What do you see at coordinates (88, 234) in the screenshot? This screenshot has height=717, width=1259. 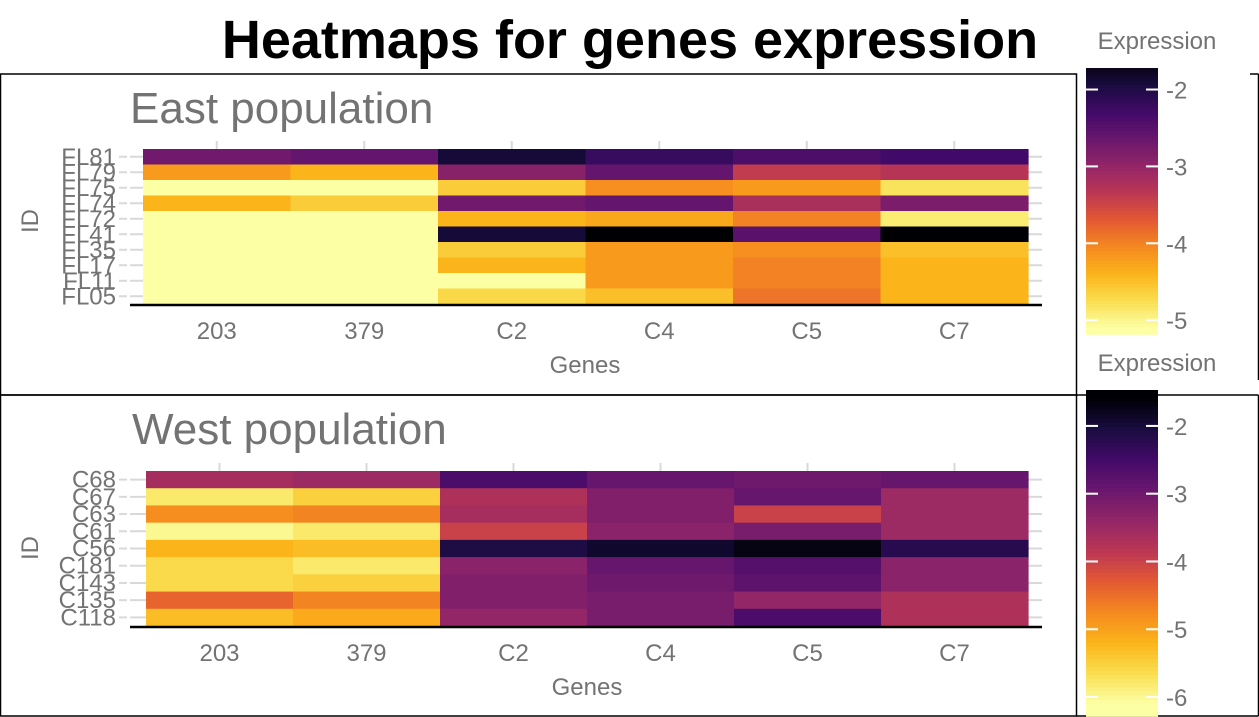 I see `y-tick-label: FL41` at bounding box center [88, 234].